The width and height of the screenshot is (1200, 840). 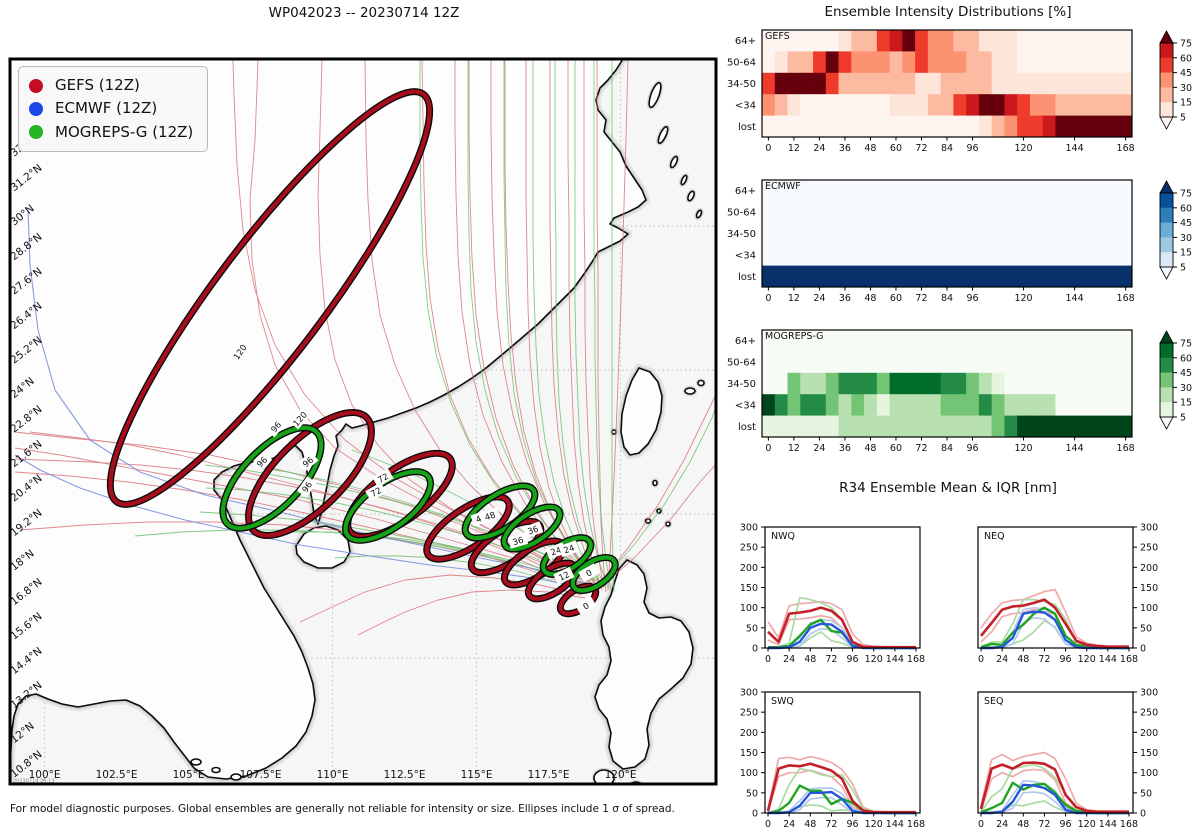 I want to click on r34-y-tick: 300, so click(x=1149, y=693).